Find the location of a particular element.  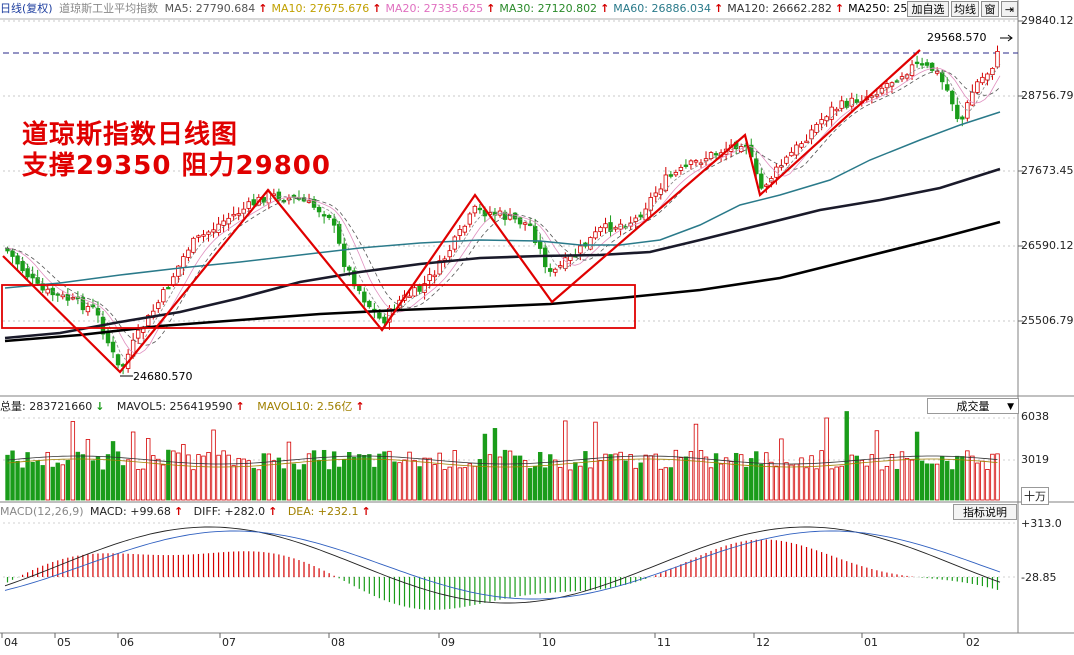

low-price-label: 24680.570 is located at coordinates (163, 376).